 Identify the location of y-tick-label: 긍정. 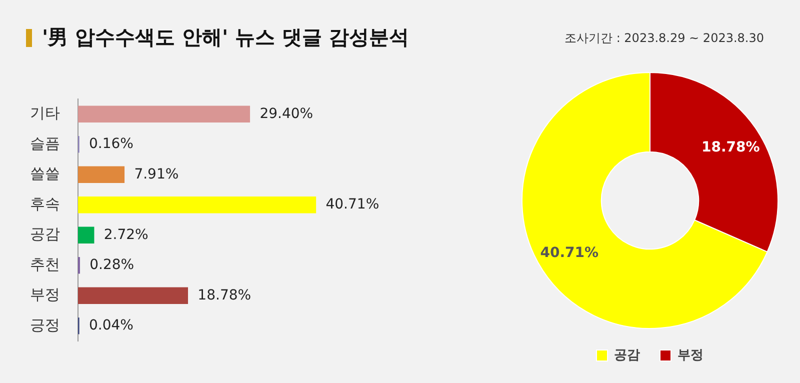
(45, 325).